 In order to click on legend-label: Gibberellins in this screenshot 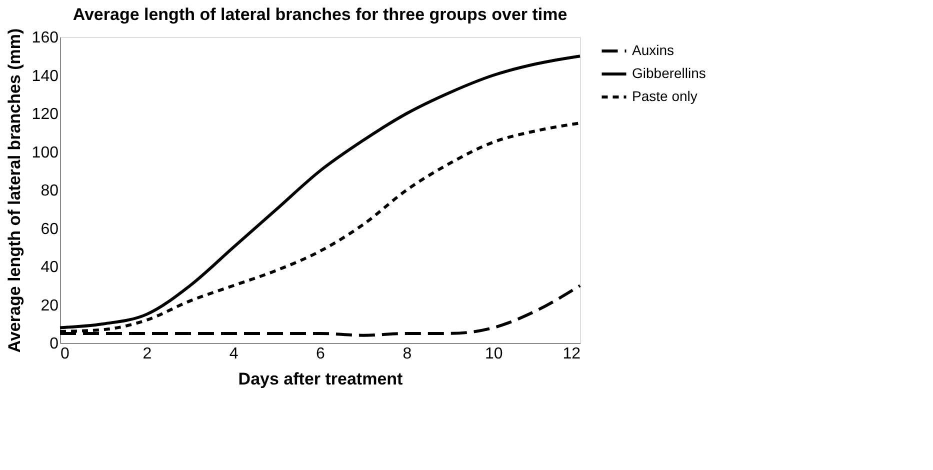, I will do `click(669, 73)`.